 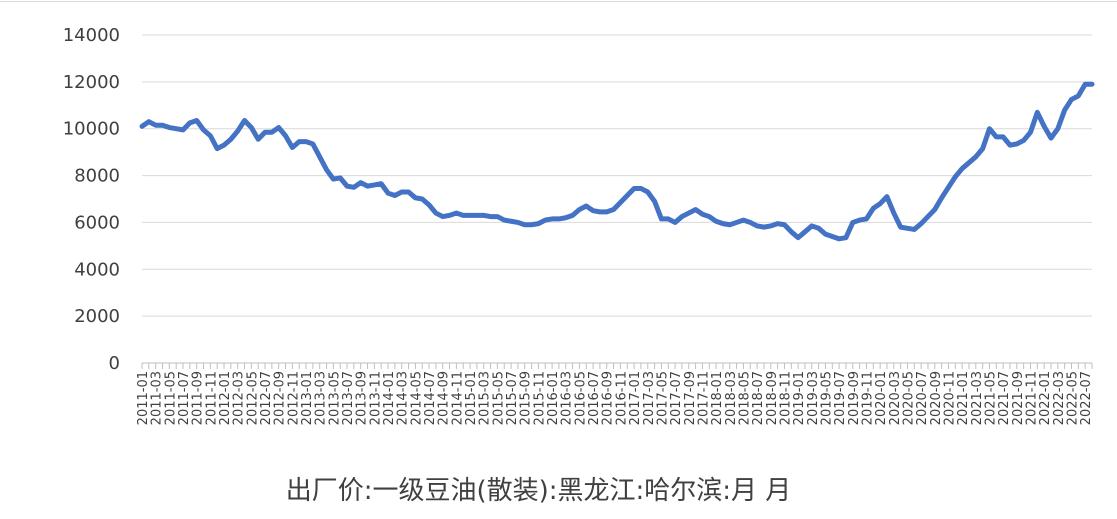 What do you see at coordinates (538, 491) in the screenshot?
I see `legend-entry-series: 出厂价:一级豆油(散装):黑龙江:哈尔滨:月 月` at bounding box center [538, 491].